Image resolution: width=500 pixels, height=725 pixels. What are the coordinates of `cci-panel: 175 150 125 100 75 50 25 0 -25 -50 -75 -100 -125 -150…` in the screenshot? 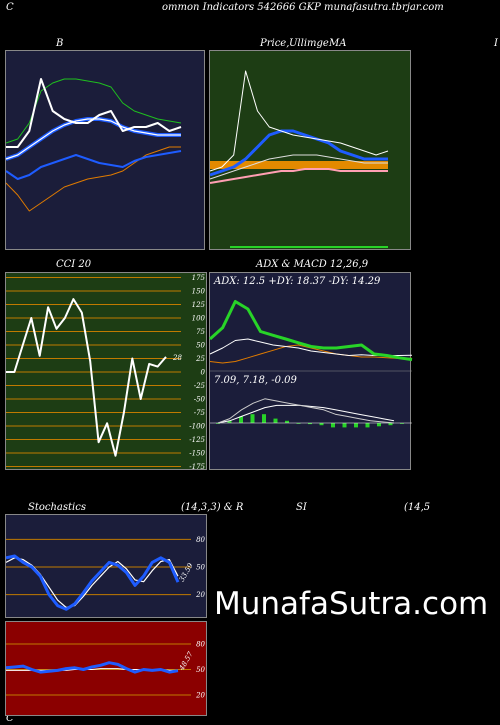 It's located at (106, 371).